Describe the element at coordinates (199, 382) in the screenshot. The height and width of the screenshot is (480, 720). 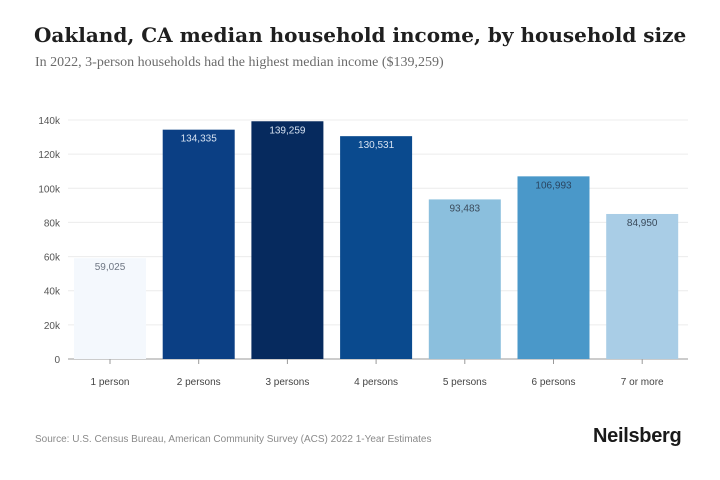
I see `x-tick-label: 2 persons` at that location.